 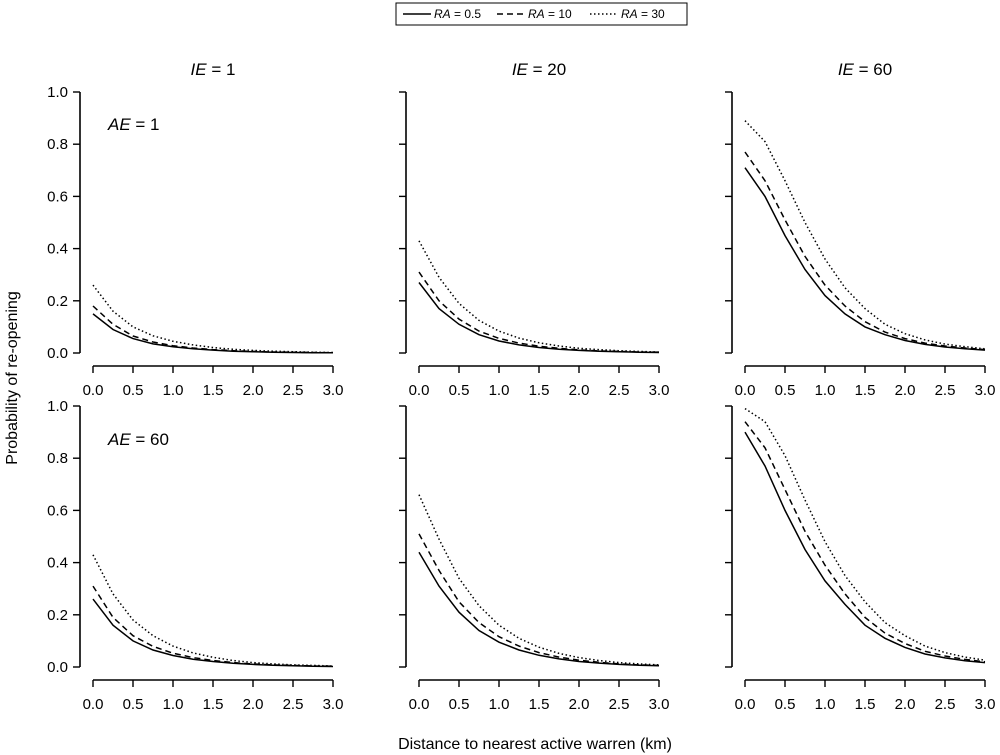 I want to click on column-title-ie-1: IE = 1, so click(x=213, y=69).